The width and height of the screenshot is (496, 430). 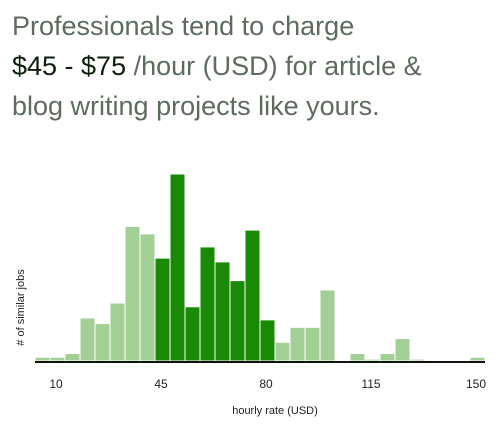 What do you see at coordinates (183, 26) in the screenshot?
I see `headline-line1: Professionals tend to charge` at bounding box center [183, 26].